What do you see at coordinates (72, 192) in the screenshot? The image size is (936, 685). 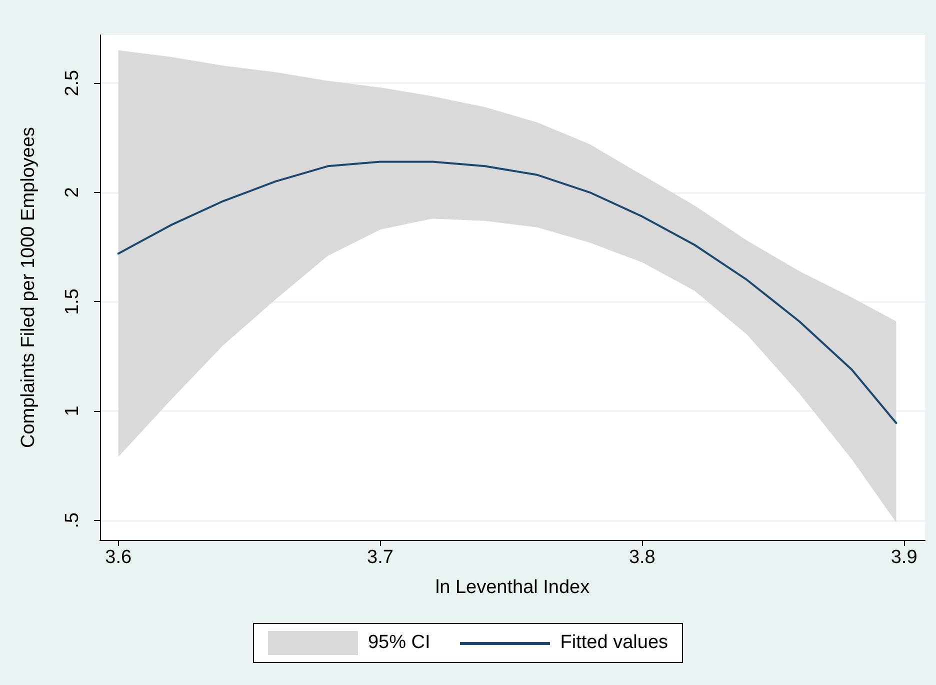 I see `y-tick-label: 2` at bounding box center [72, 192].